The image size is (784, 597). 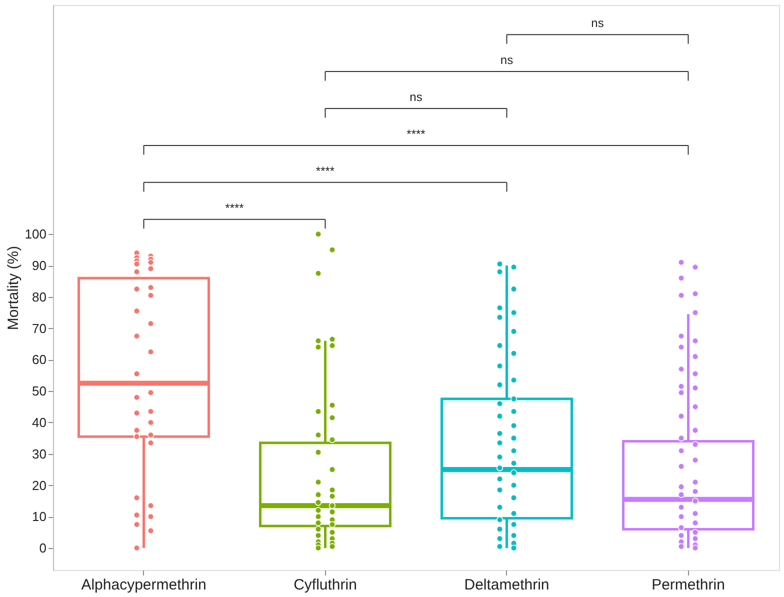 I want to click on y-tick-label: 50, so click(x=39, y=391).